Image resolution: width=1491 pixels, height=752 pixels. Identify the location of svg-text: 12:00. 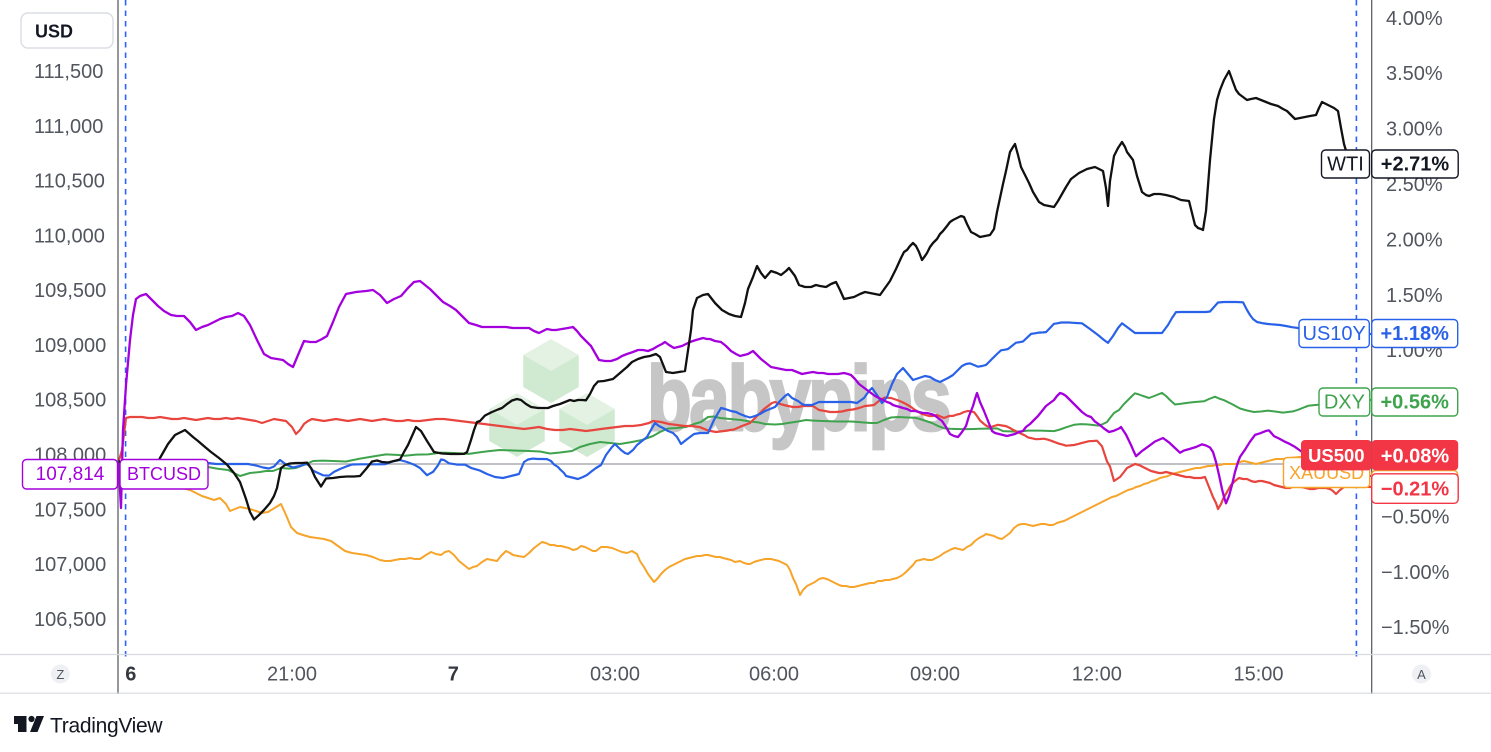
(1097, 675).